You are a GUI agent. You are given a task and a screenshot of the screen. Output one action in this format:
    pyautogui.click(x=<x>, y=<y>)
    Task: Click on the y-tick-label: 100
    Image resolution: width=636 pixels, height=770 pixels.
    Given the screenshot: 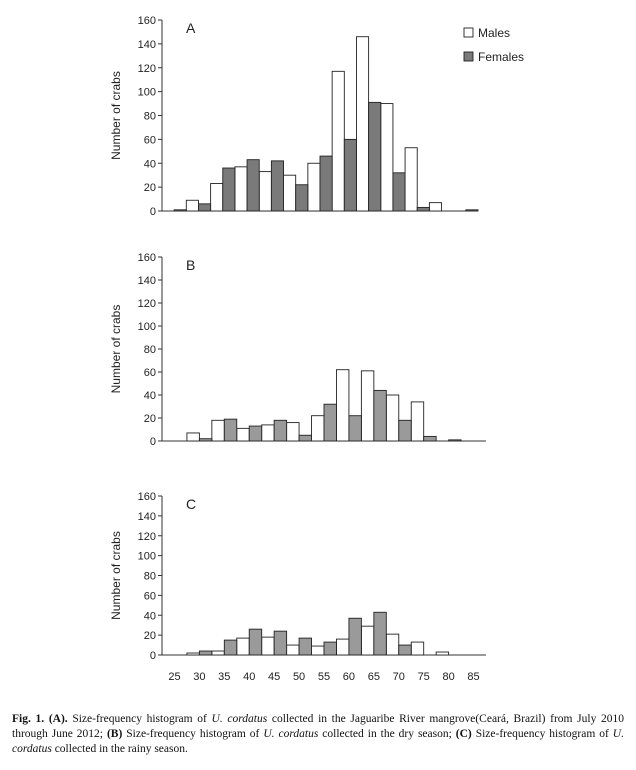 What is the action you would take?
    pyautogui.click(x=147, y=557)
    